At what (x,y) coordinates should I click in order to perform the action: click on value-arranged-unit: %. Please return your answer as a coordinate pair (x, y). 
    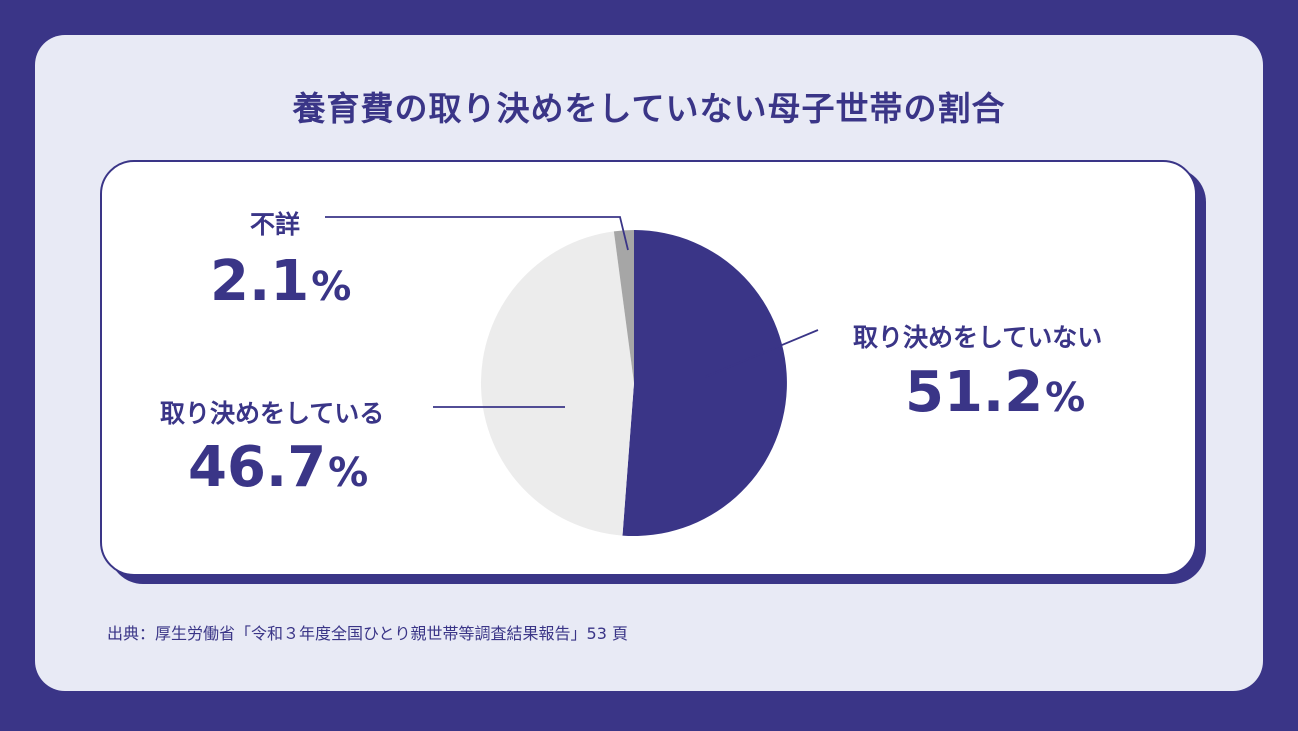
    Looking at the image, I should click on (348, 473).